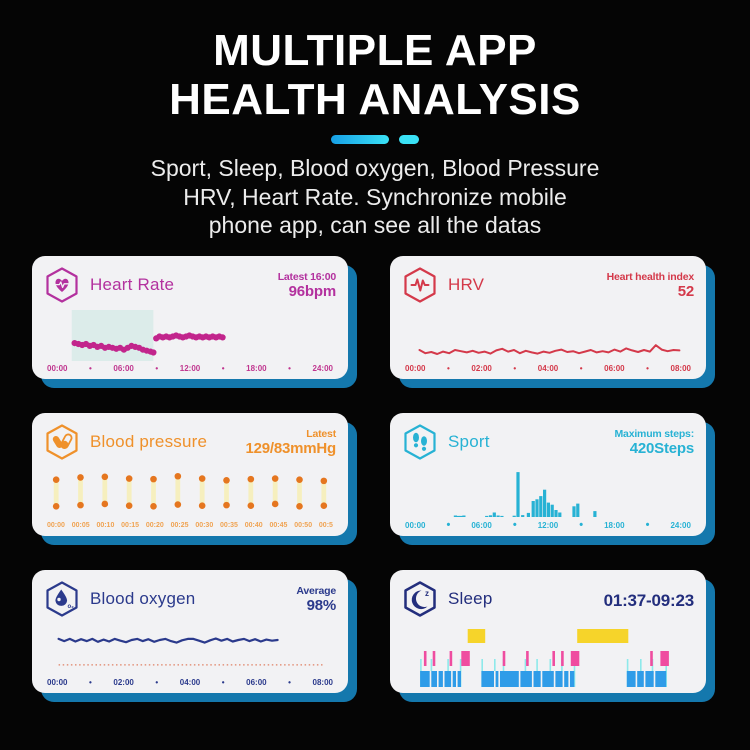 The image size is (750, 750). I want to click on latest-reading: Heart health index 52, so click(650, 285).